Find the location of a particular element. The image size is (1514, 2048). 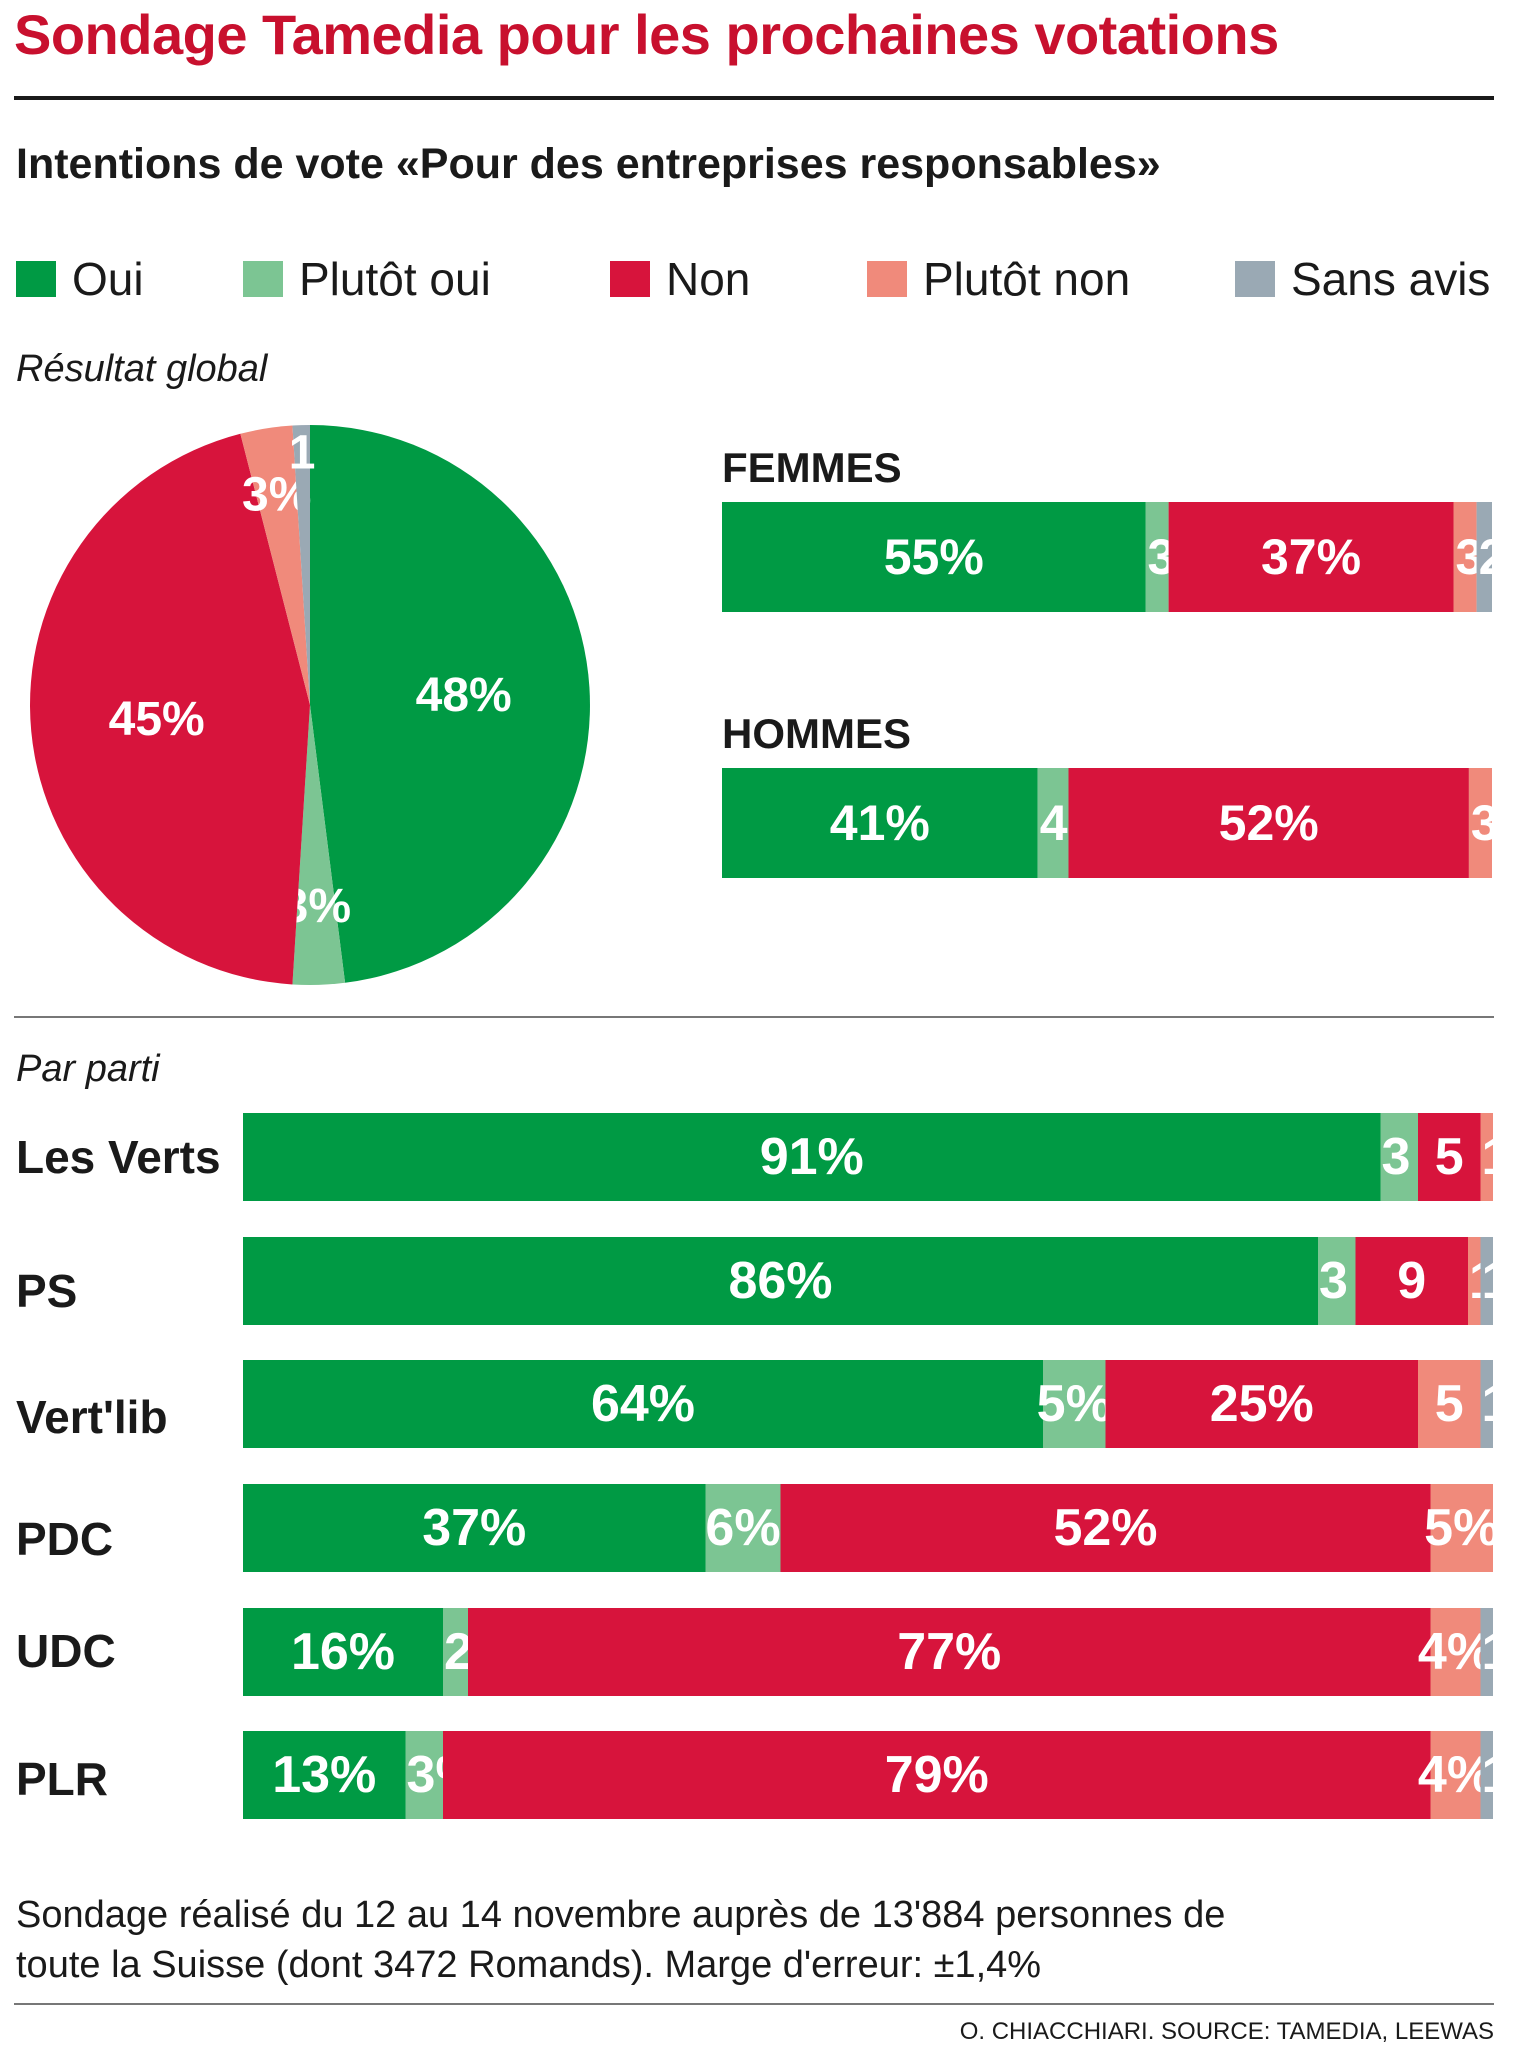

pie-slice-plutot-oui is located at coordinates (319, 845).